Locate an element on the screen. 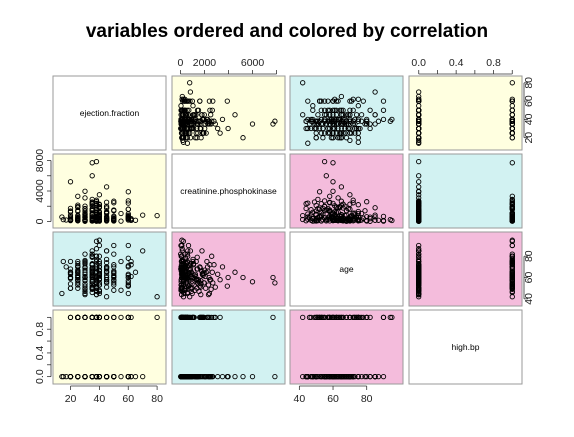 This screenshot has height=437, width=574. top-axis-creatinine.phosphokinase: 0 2000 6000 is located at coordinates (227, 66).